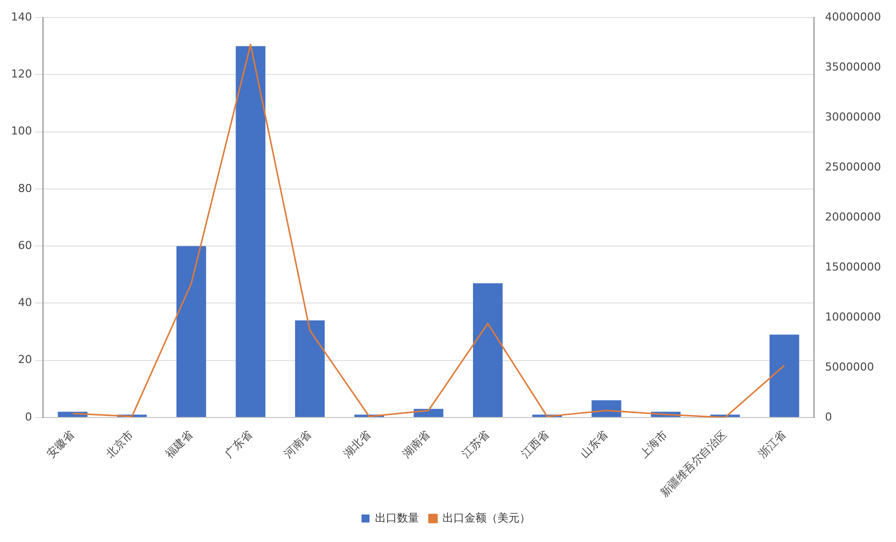 The image size is (896, 542). Describe the element at coordinates (853, 17) in the screenshot. I see `y2-tick-label: 40000000` at that location.